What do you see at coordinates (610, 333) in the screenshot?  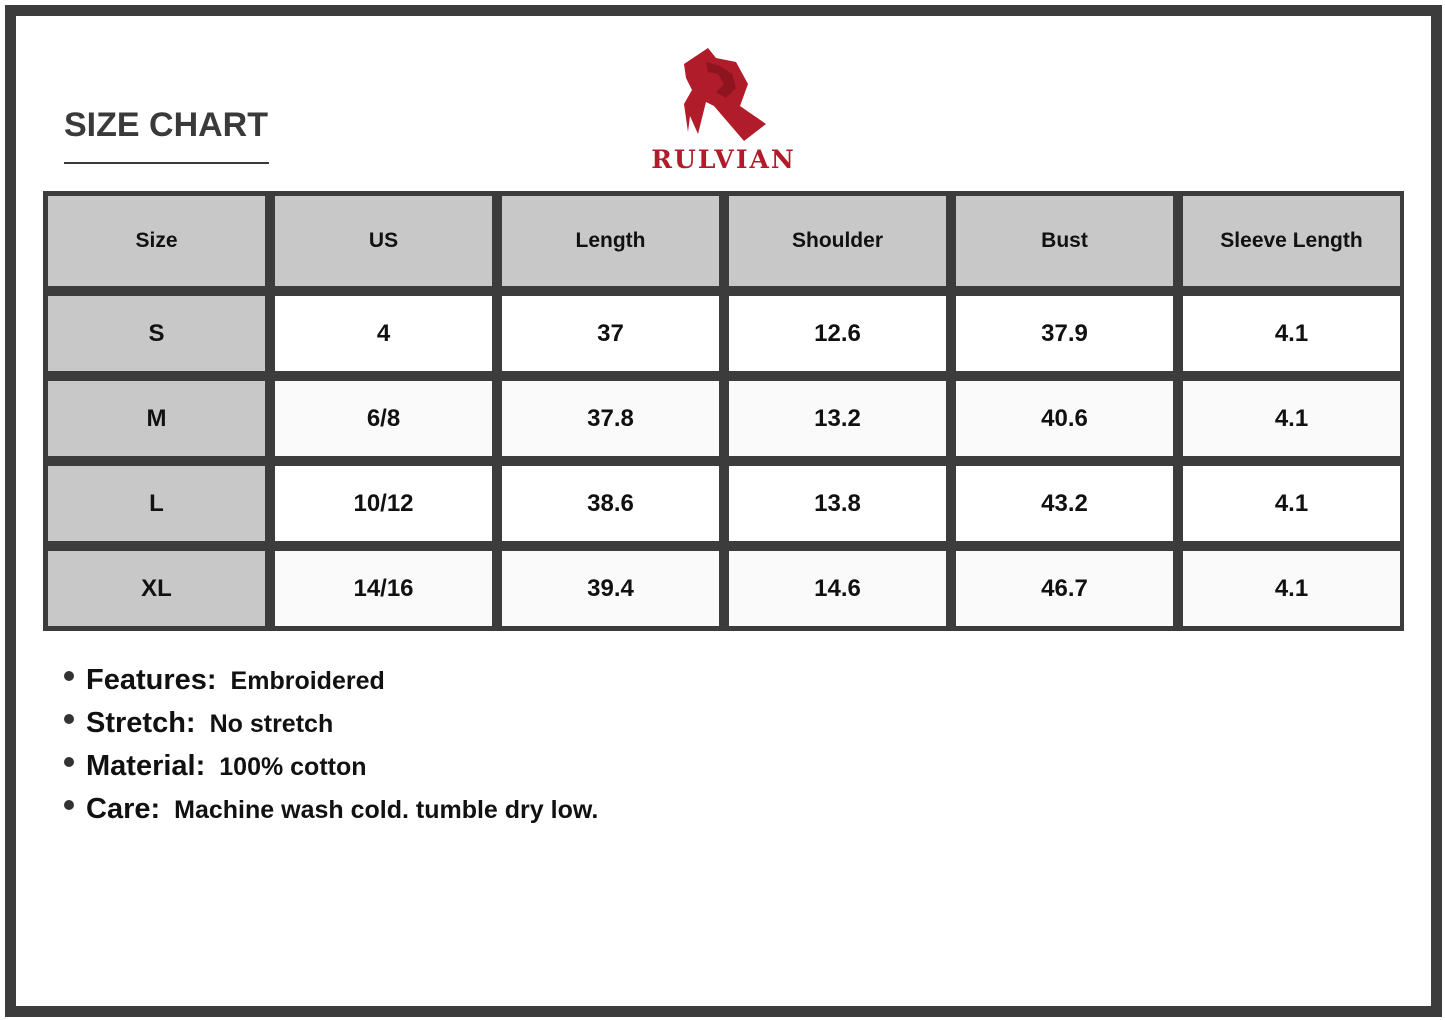 I see `table-cell: 37` at bounding box center [610, 333].